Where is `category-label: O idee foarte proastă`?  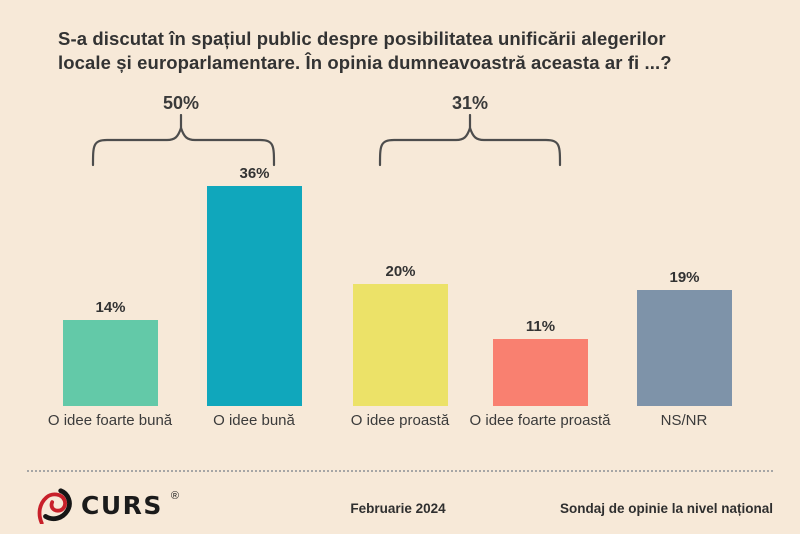
category-label: O idee foarte proastă is located at coordinates (540, 420).